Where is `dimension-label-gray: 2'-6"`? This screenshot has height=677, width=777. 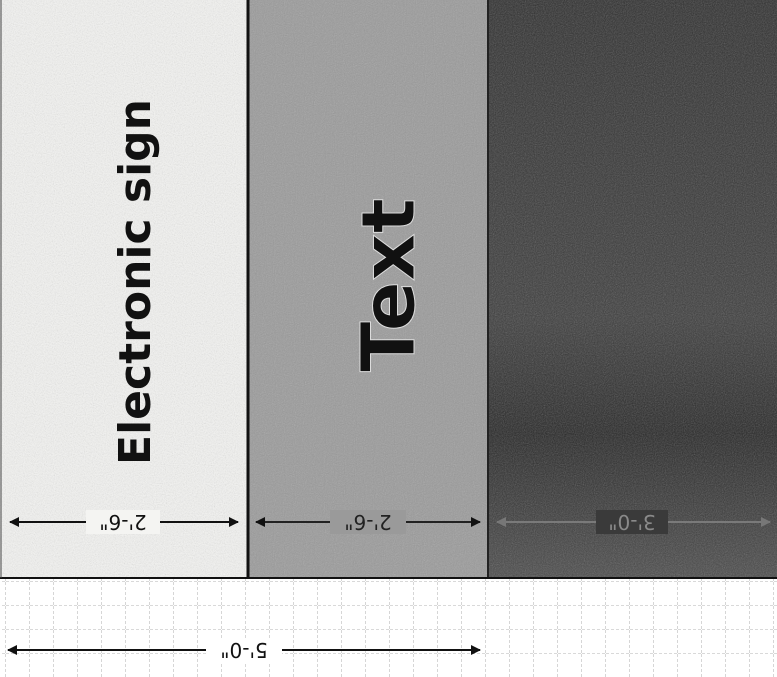
dimension-label-gray: 2'-6" is located at coordinates (367, 522).